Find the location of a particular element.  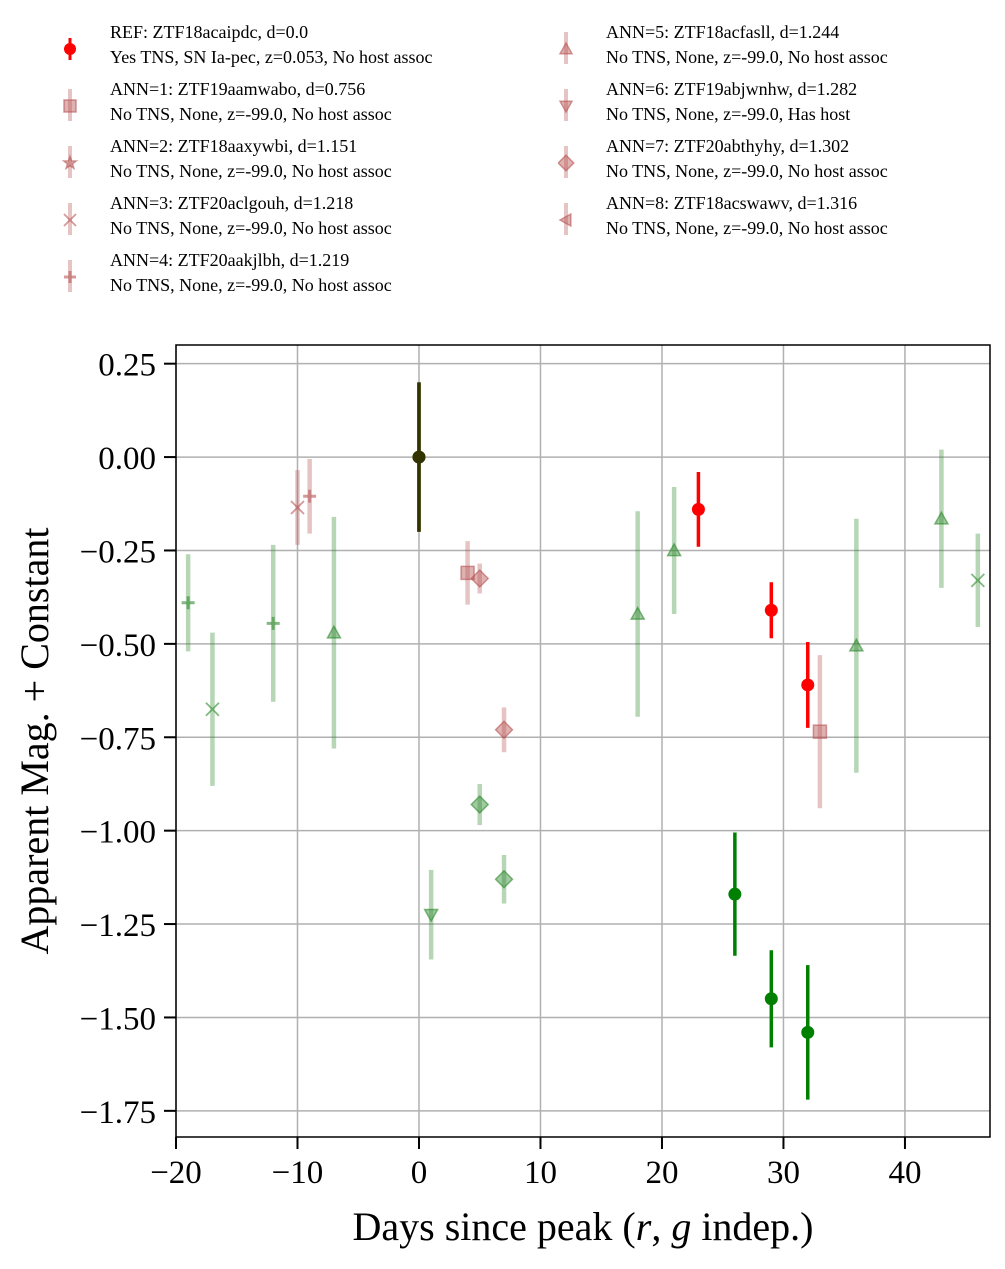

legend-marker-triangle-left-icon is located at coordinates (565, 219).